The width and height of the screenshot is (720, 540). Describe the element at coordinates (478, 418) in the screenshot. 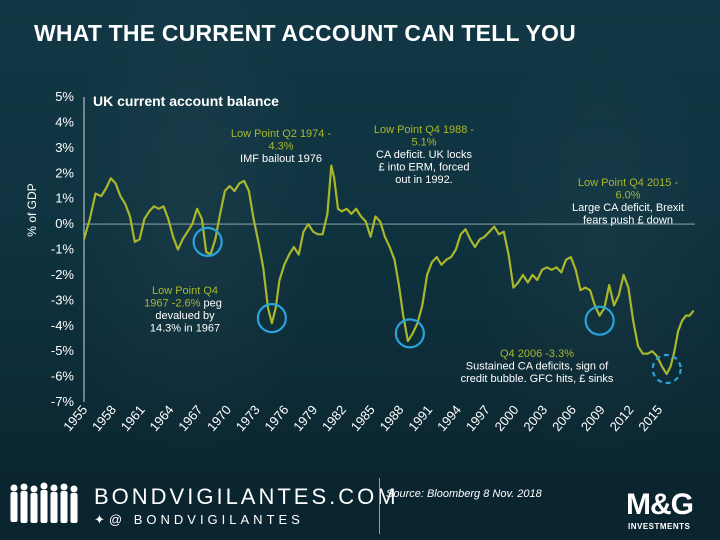

I see `x-tick-label: 1997` at that location.